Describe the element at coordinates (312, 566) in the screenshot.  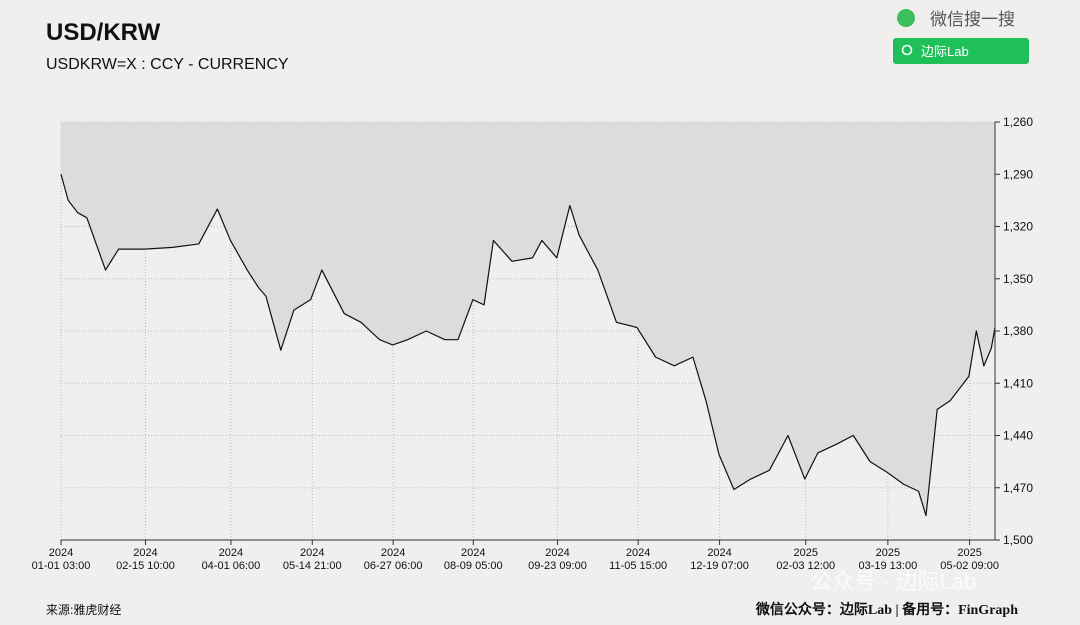
I see `x-tick-label: 05-14 21:00` at that location.